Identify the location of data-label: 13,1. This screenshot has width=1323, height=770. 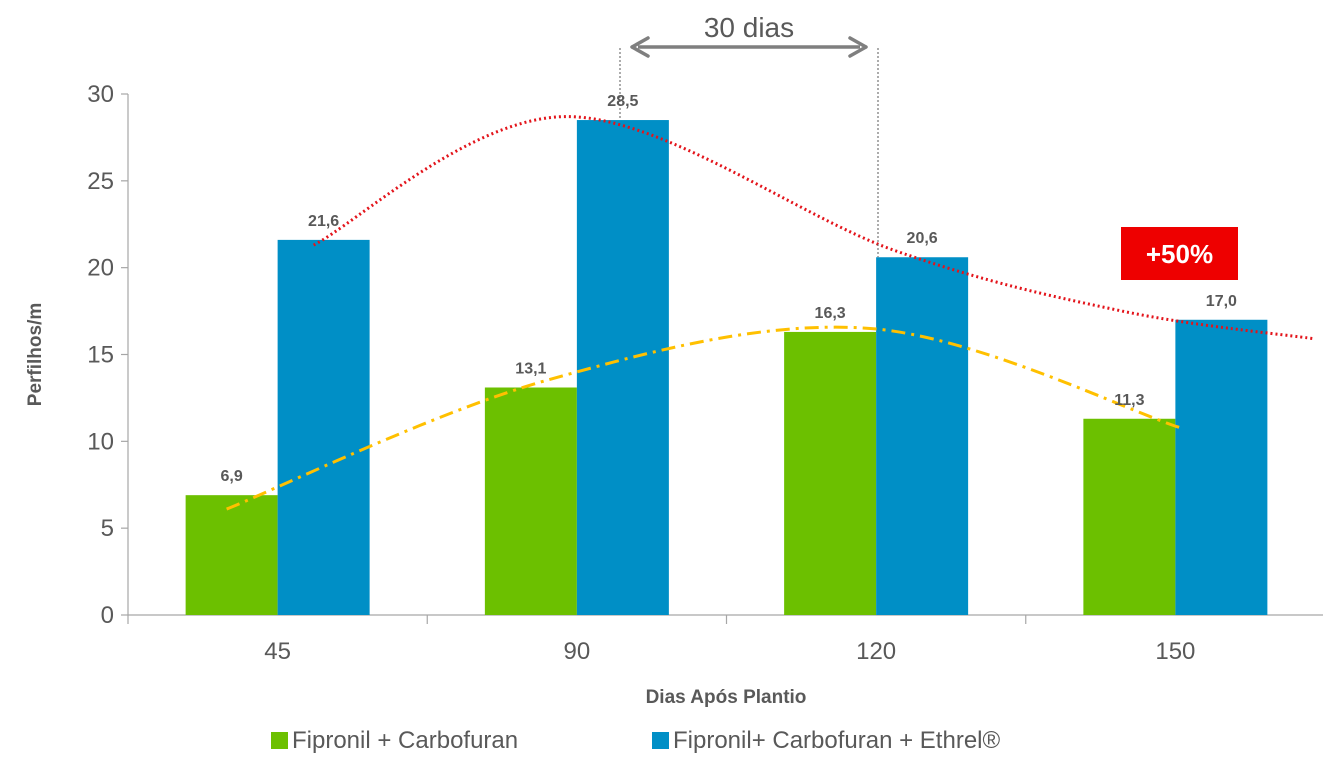
(530, 368).